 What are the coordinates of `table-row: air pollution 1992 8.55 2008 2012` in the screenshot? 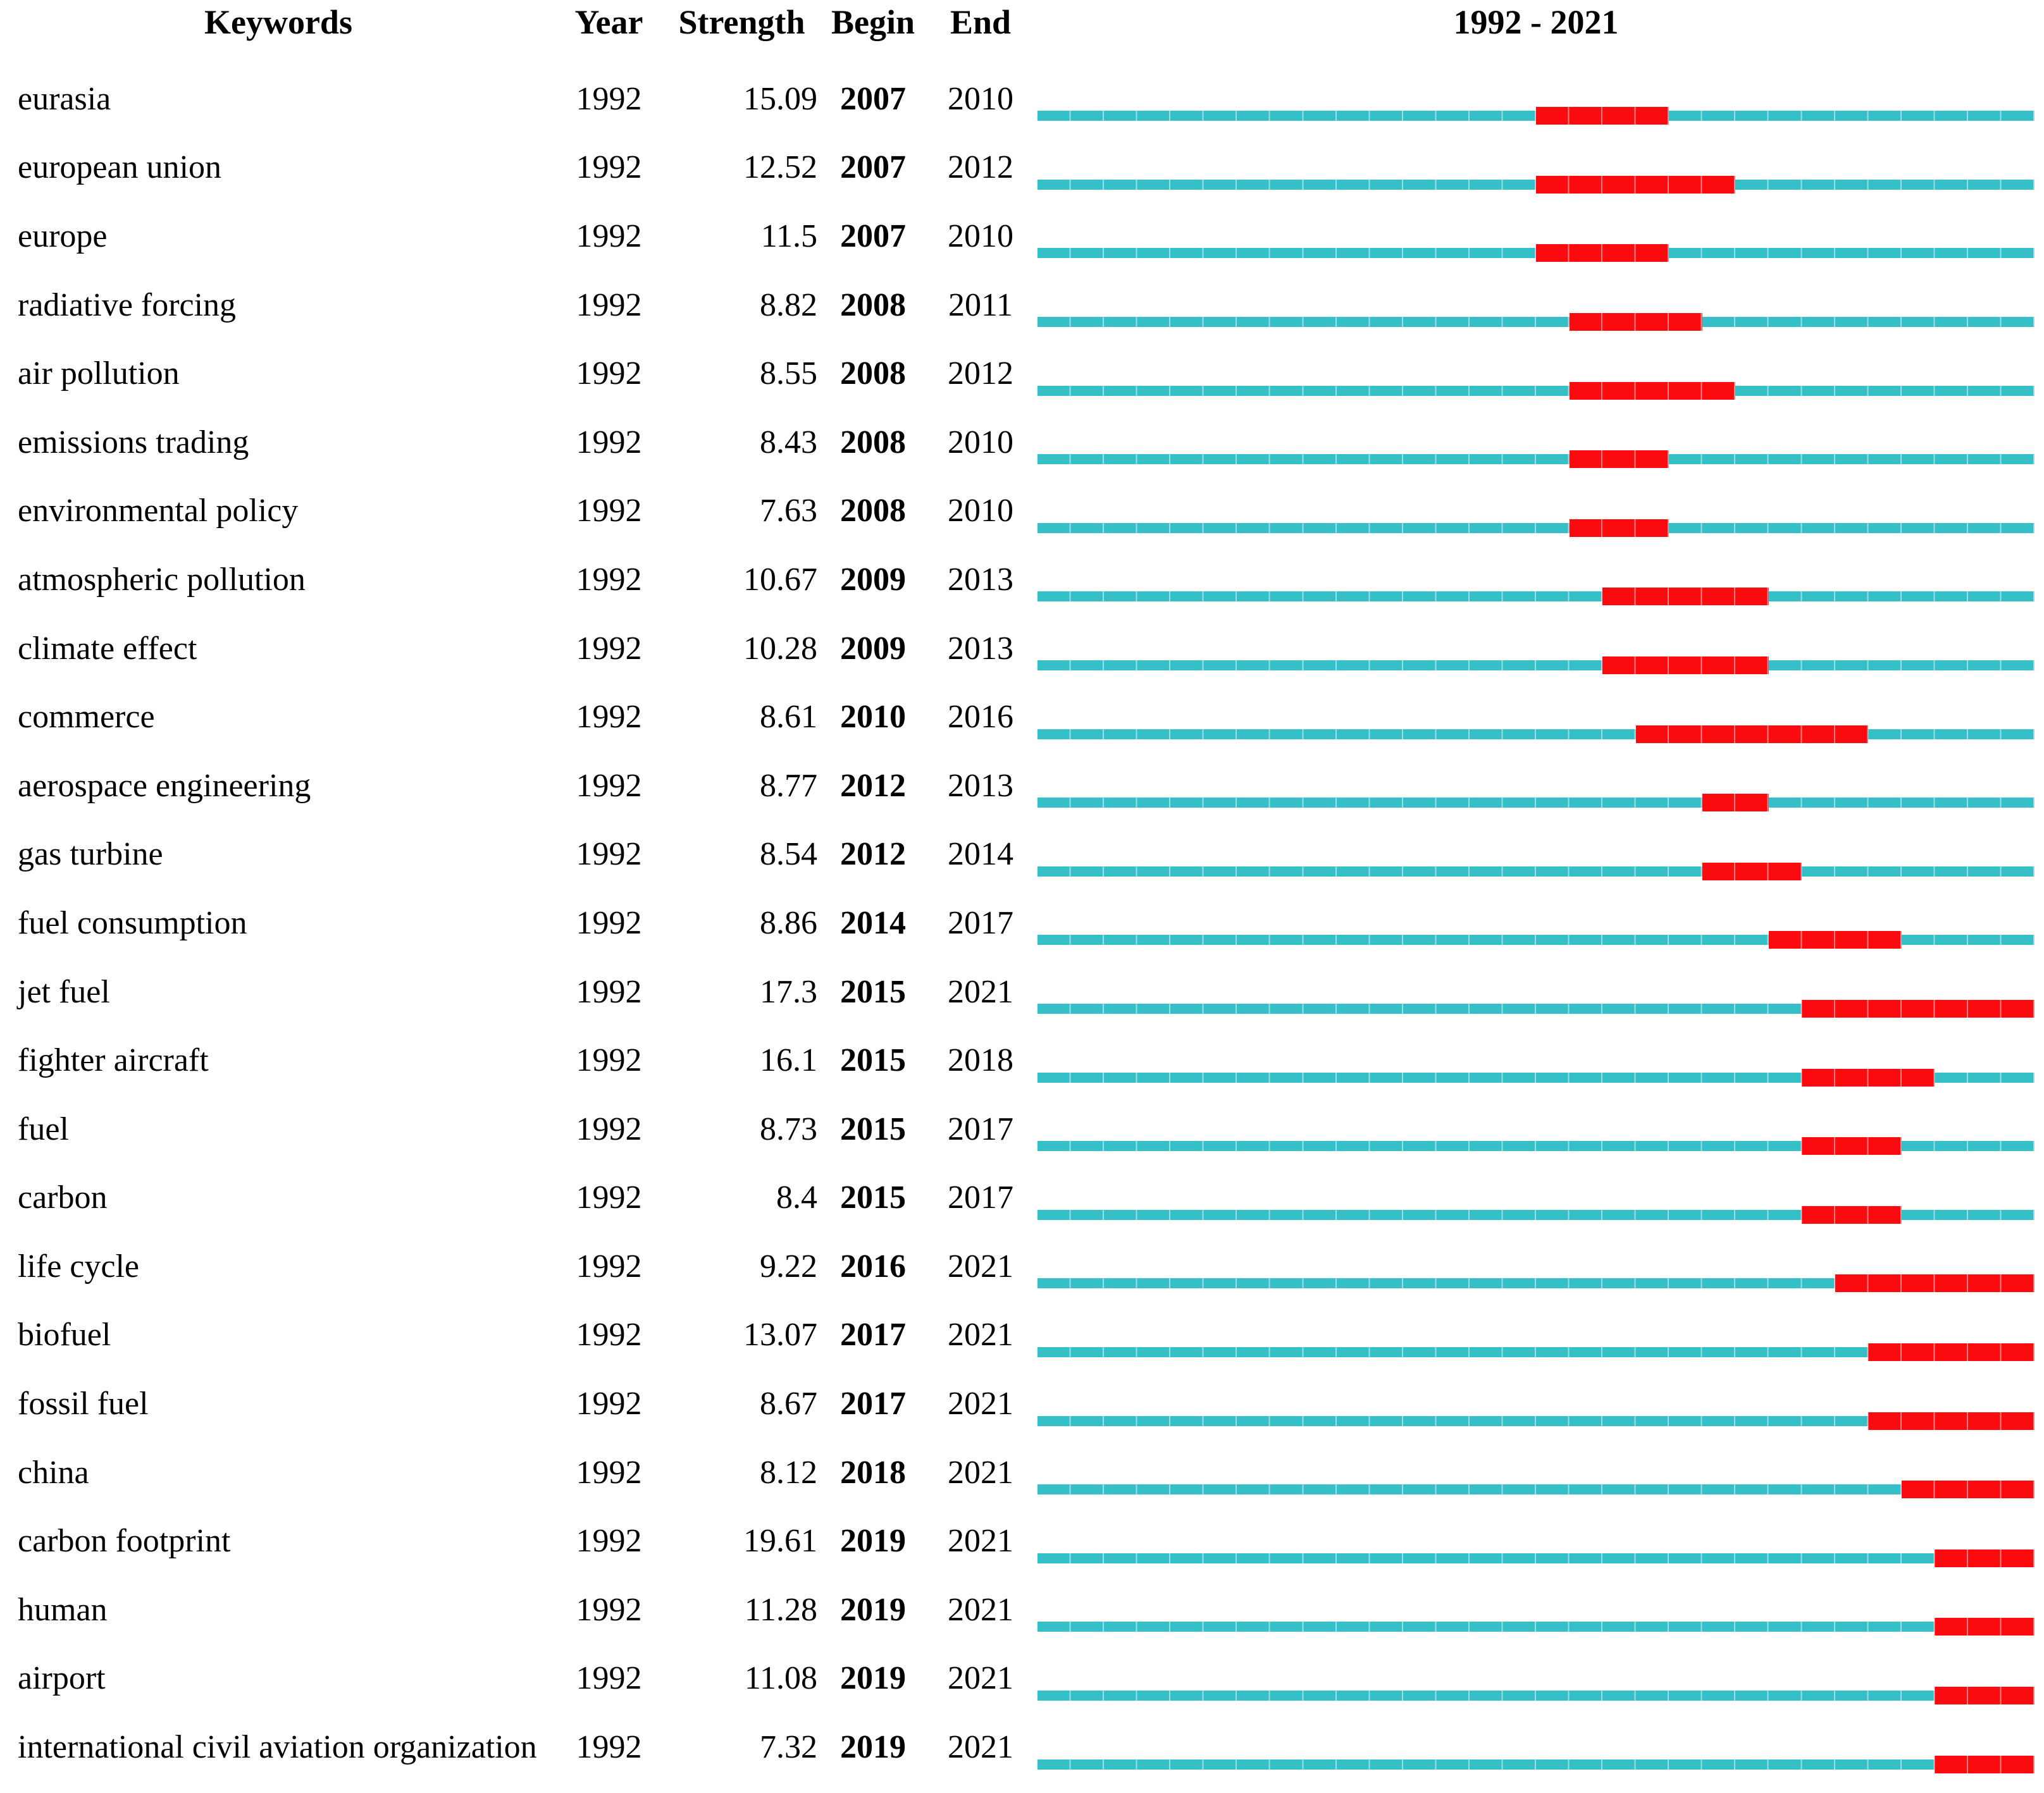 It's located at (1022, 373).